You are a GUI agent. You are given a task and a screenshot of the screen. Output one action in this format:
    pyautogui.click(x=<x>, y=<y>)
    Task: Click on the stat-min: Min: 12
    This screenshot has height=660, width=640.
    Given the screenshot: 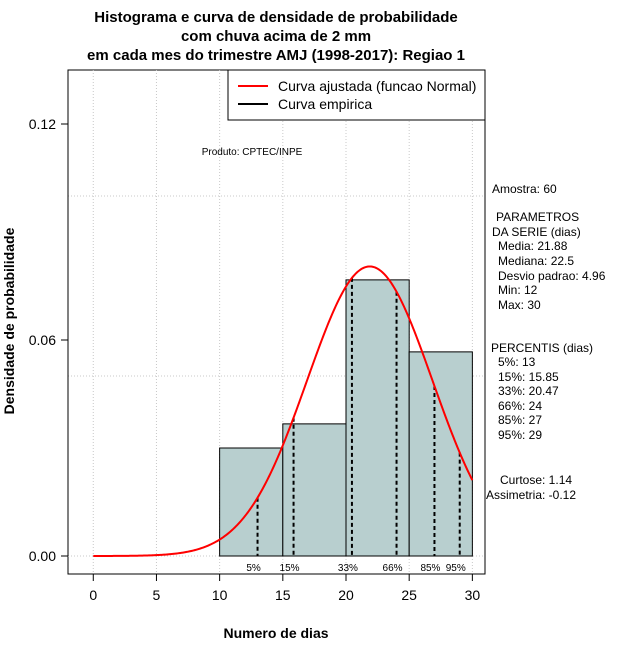 What is the action you would take?
    pyautogui.click(x=518, y=290)
    